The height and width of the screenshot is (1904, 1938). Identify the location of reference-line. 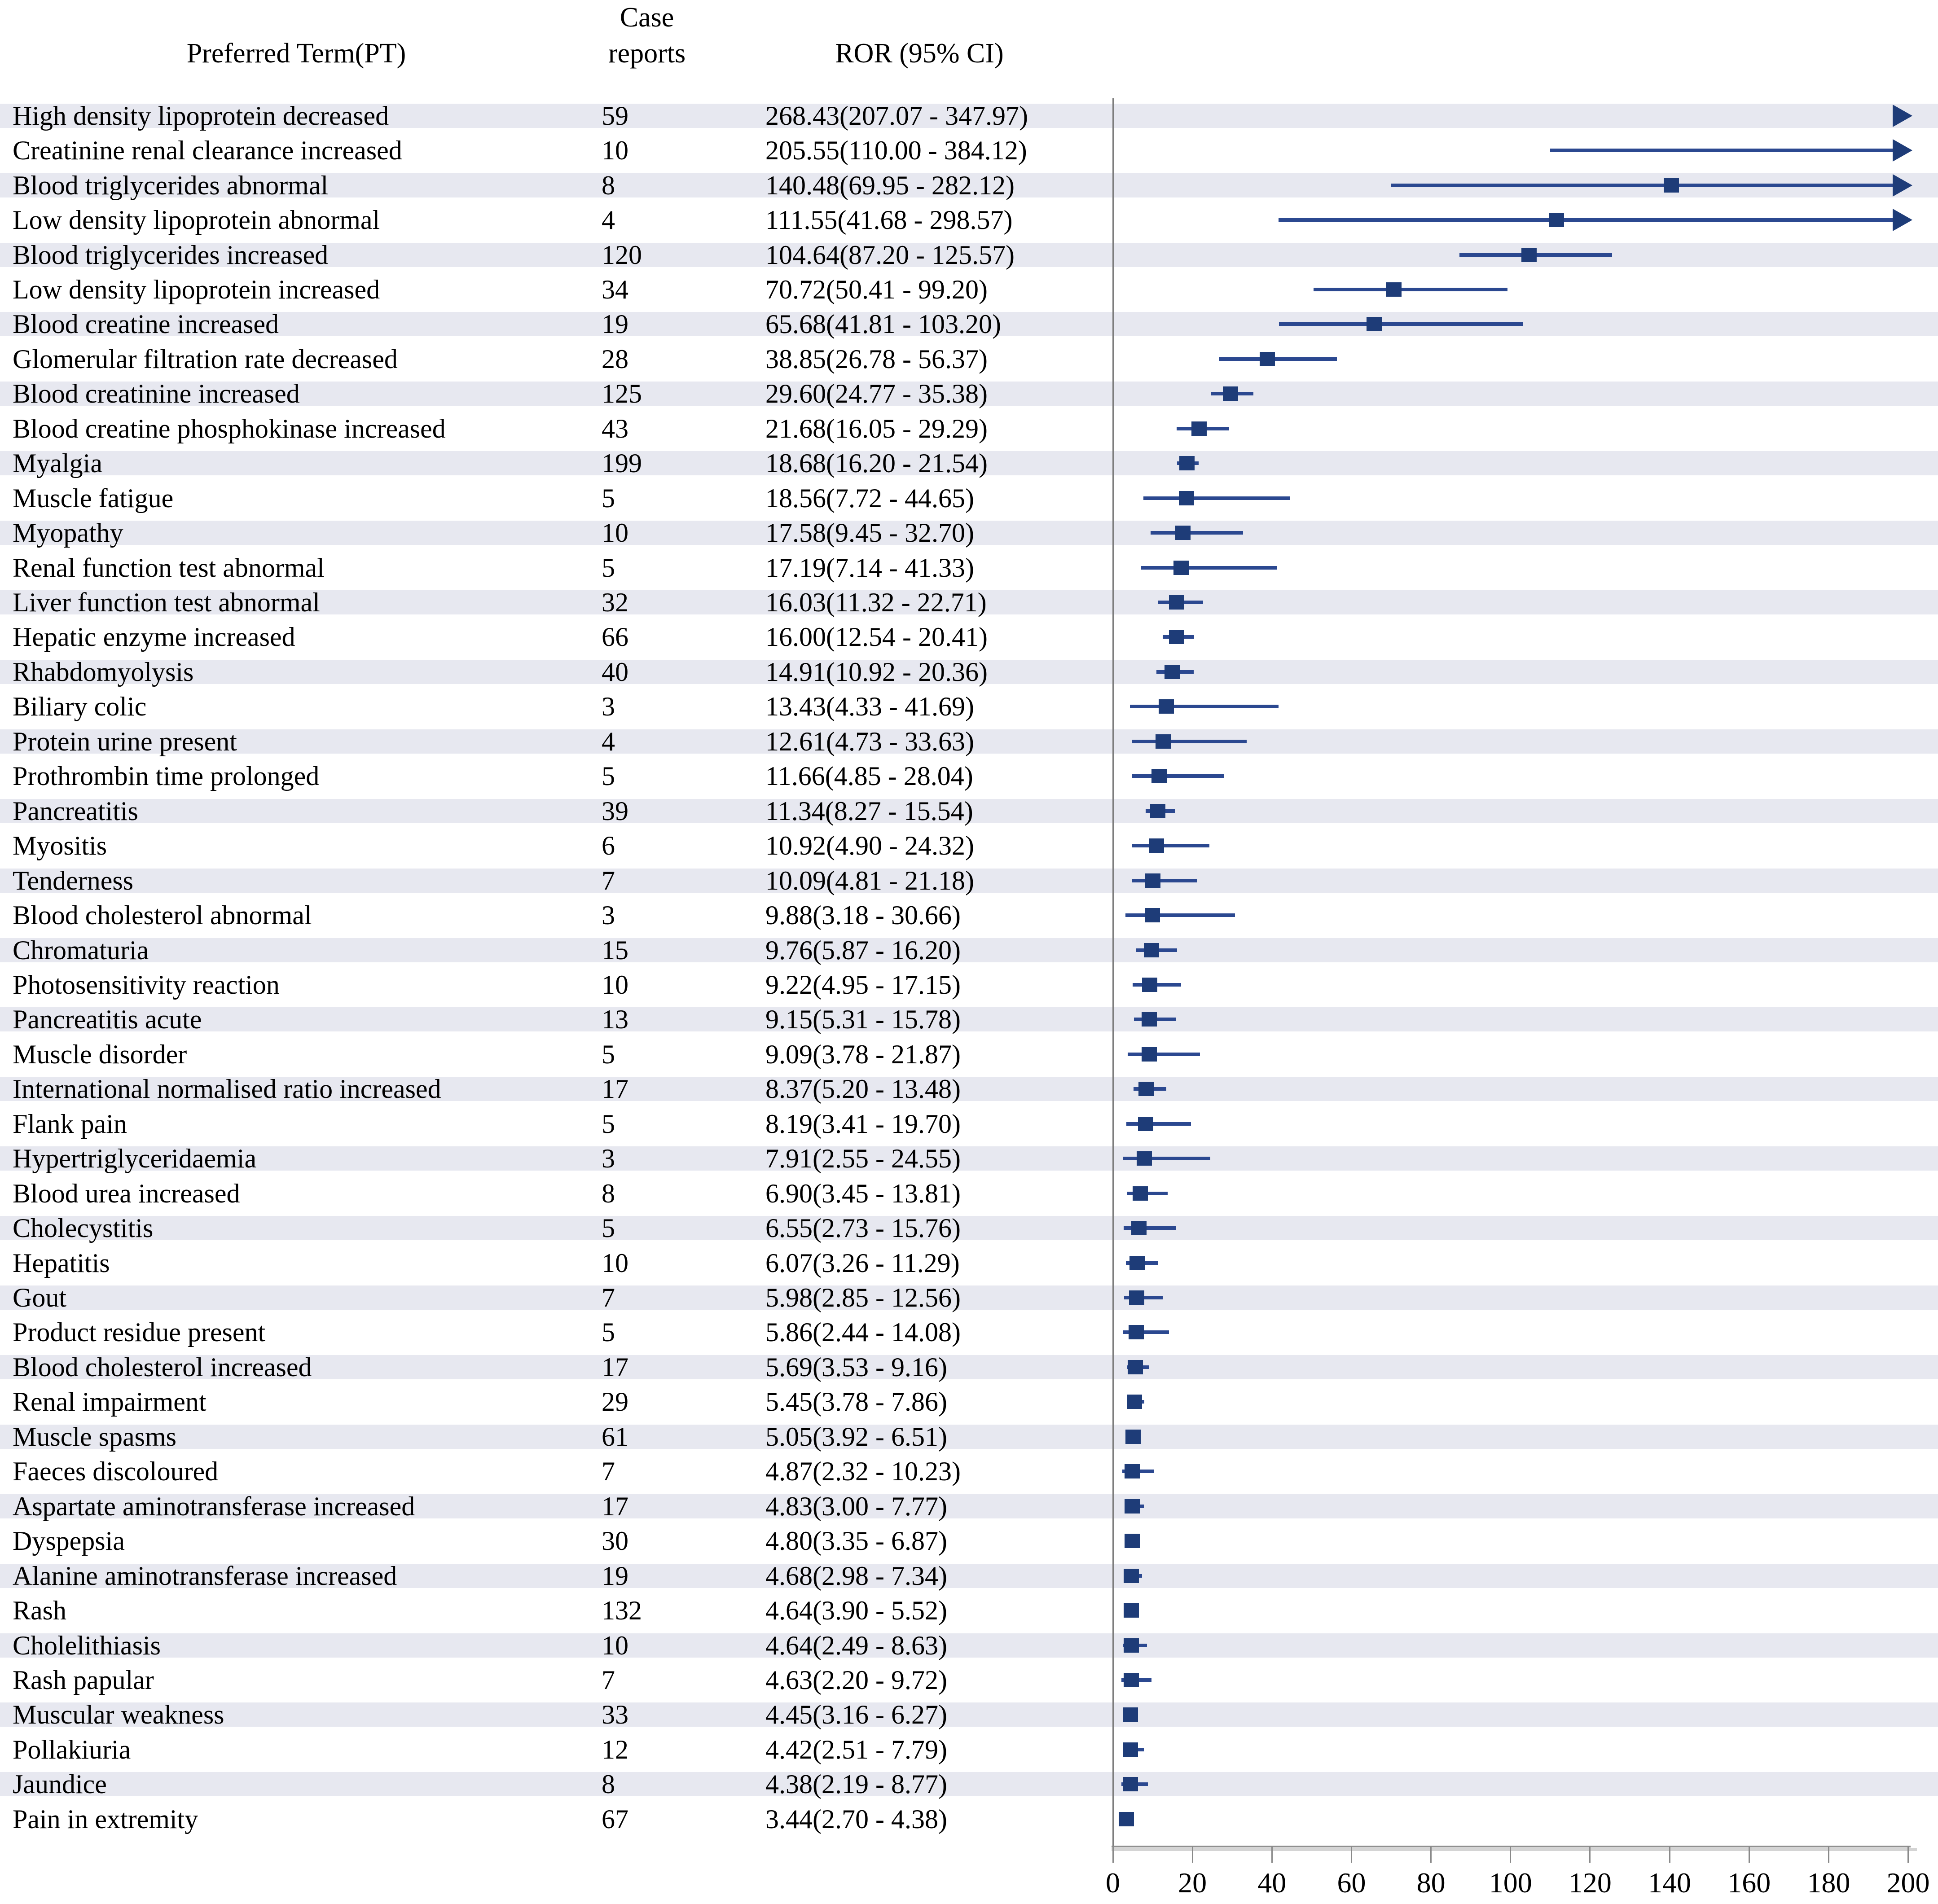
(1113, 973).